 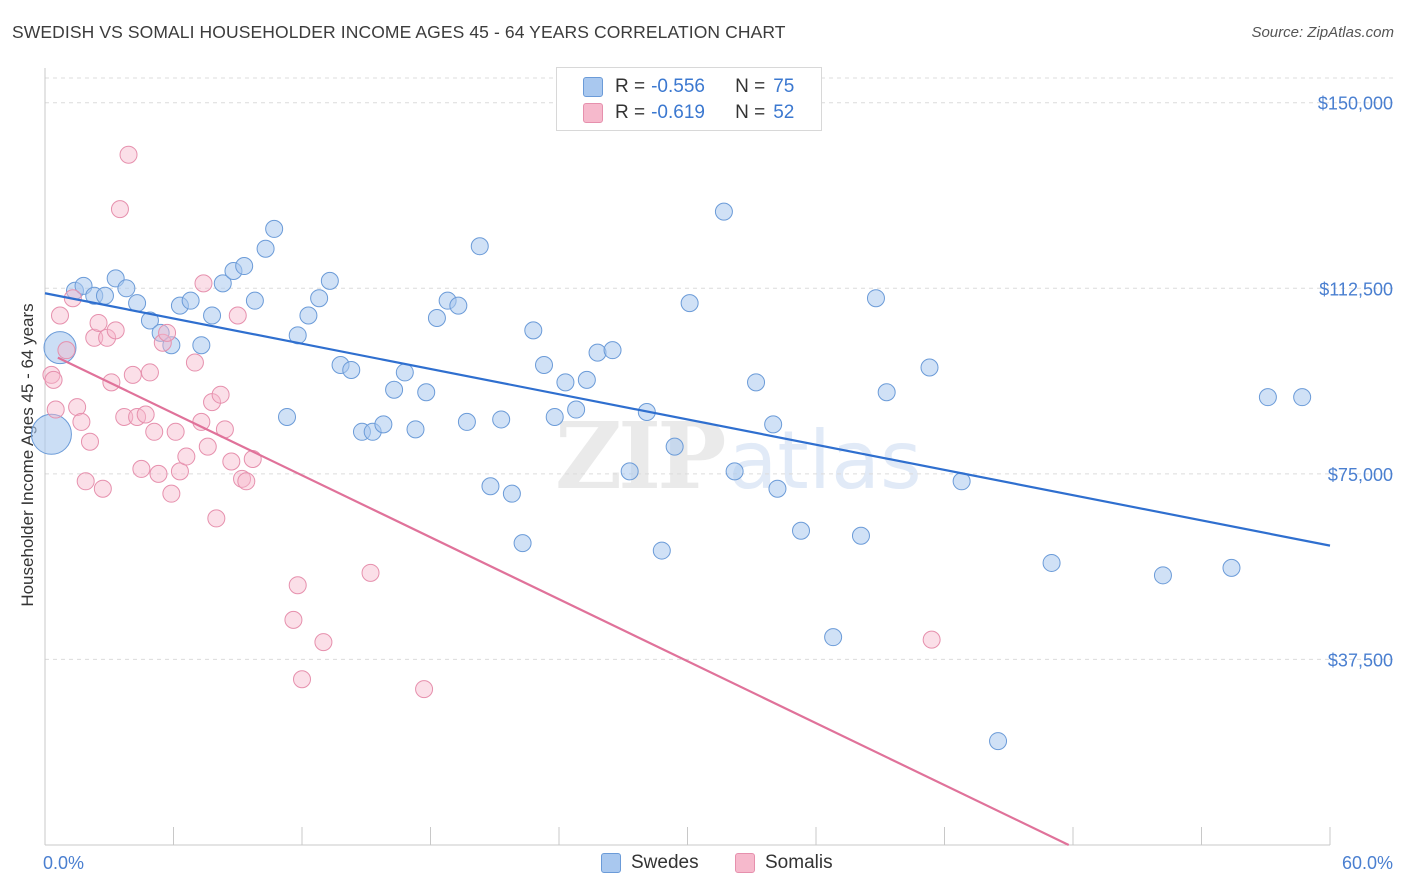 What do you see at coordinates (703, 864) in the screenshot?
I see `series-legend: Swedes Somalis` at bounding box center [703, 864].